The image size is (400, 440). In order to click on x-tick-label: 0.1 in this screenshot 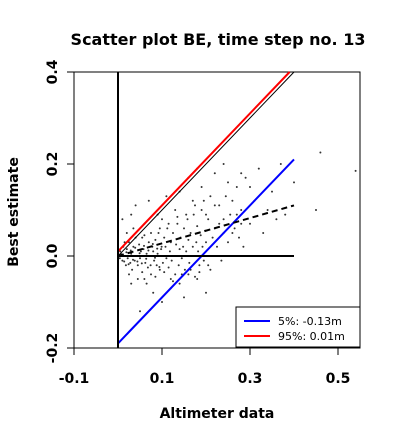, I will do `click(162, 379)`.